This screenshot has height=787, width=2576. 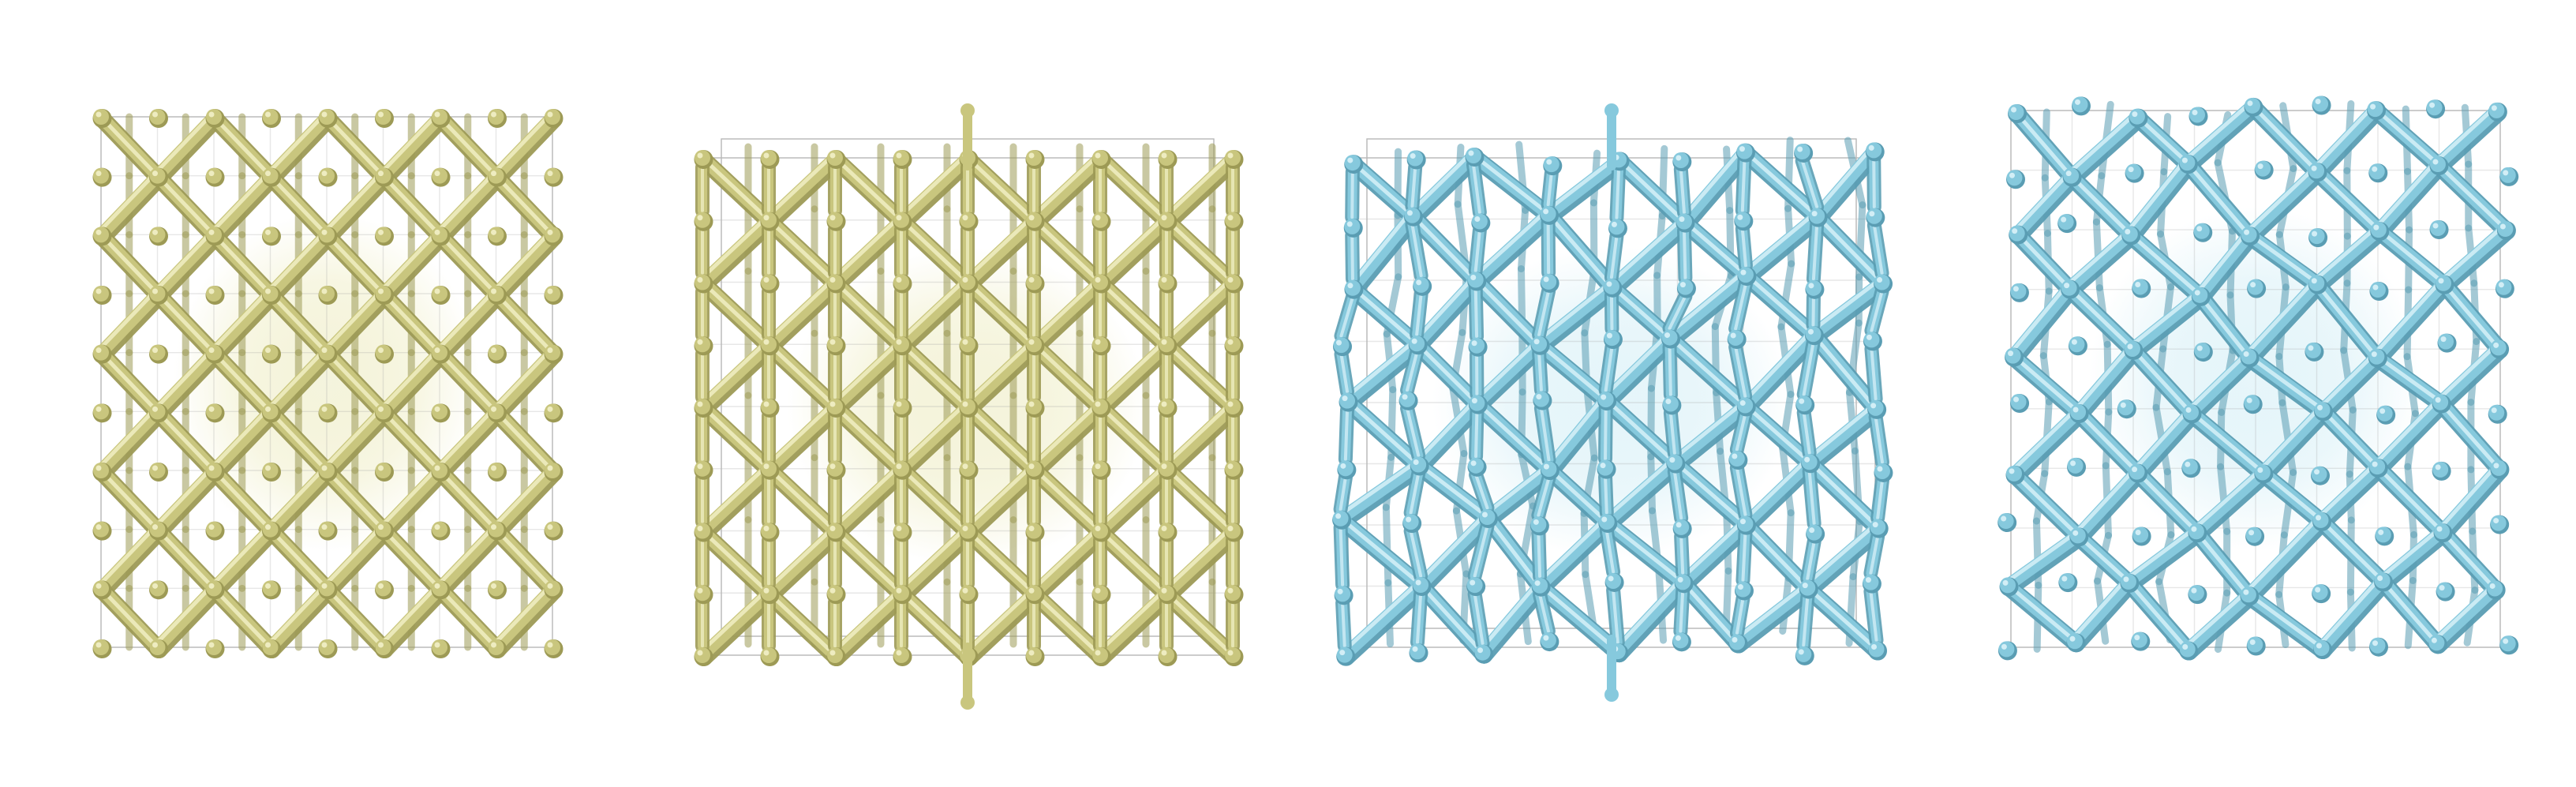 I want to click on lattice-structure-blue-front, so click(x=2258, y=378).